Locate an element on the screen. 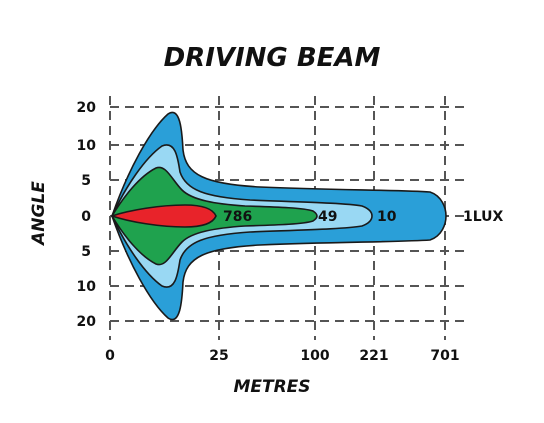 This screenshot has width=544, height=423. lux-label-49: 49 is located at coordinates (327, 217).